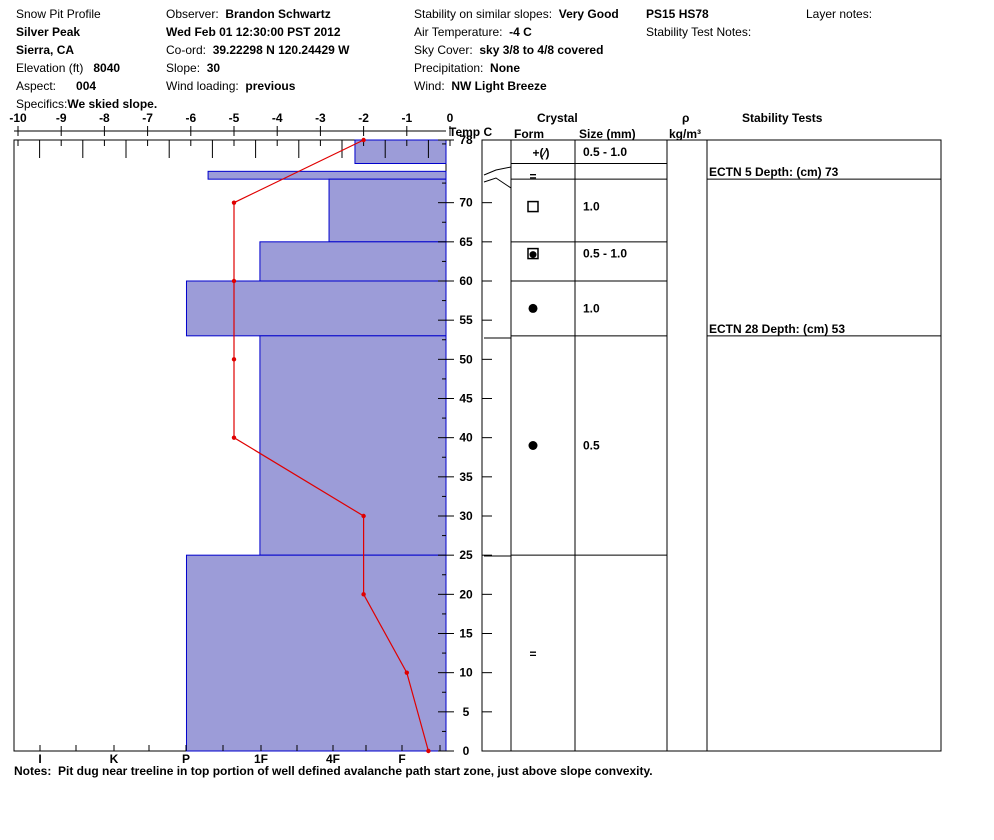  What do you see at coordinates (450, 118) in the screenshot?
I see `temp-tick-label: 0` at bounding box center [450, 118].